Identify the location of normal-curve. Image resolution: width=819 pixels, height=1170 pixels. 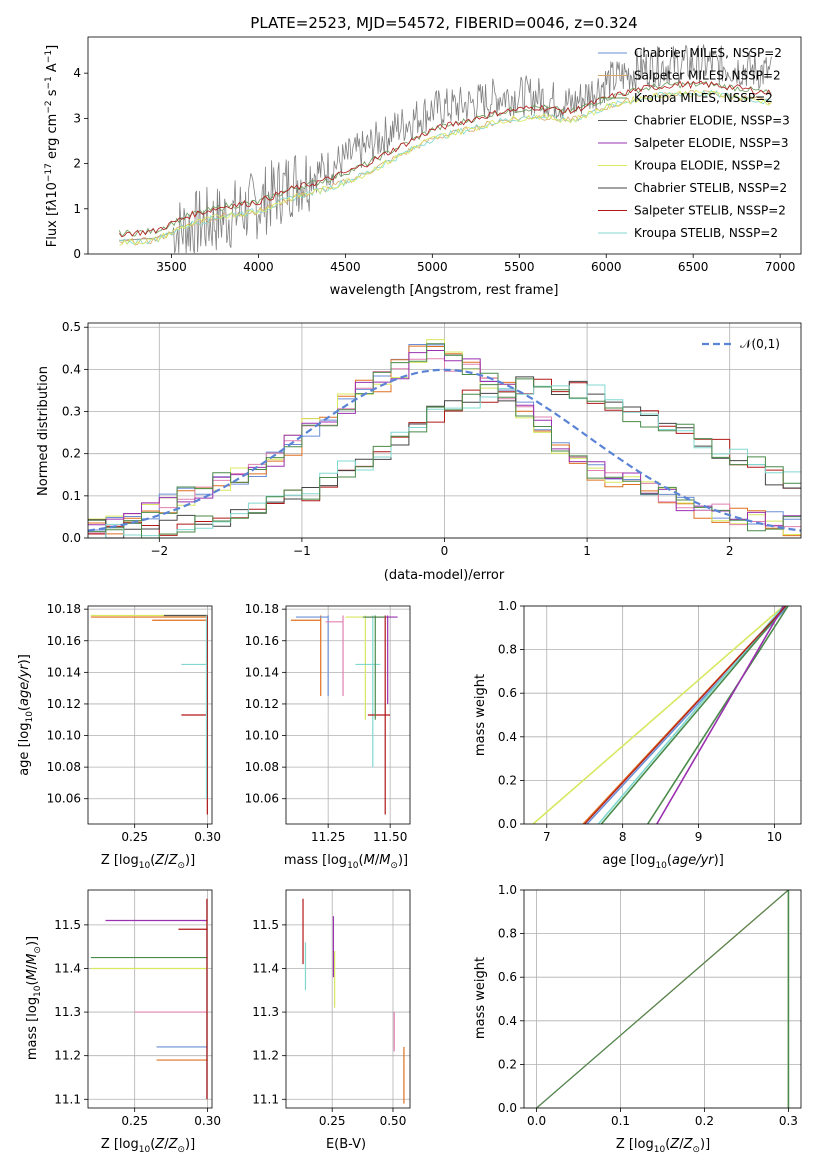
(444, 450).